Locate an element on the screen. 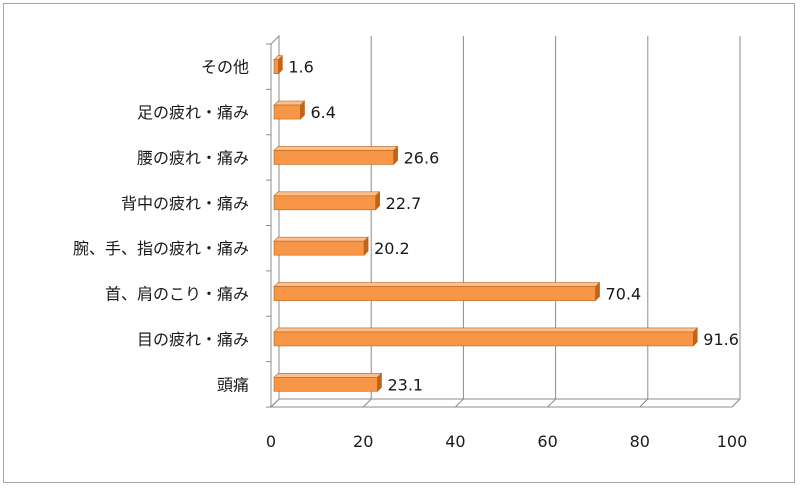  data-label: 20.2 is located at coordinates (392, 248).